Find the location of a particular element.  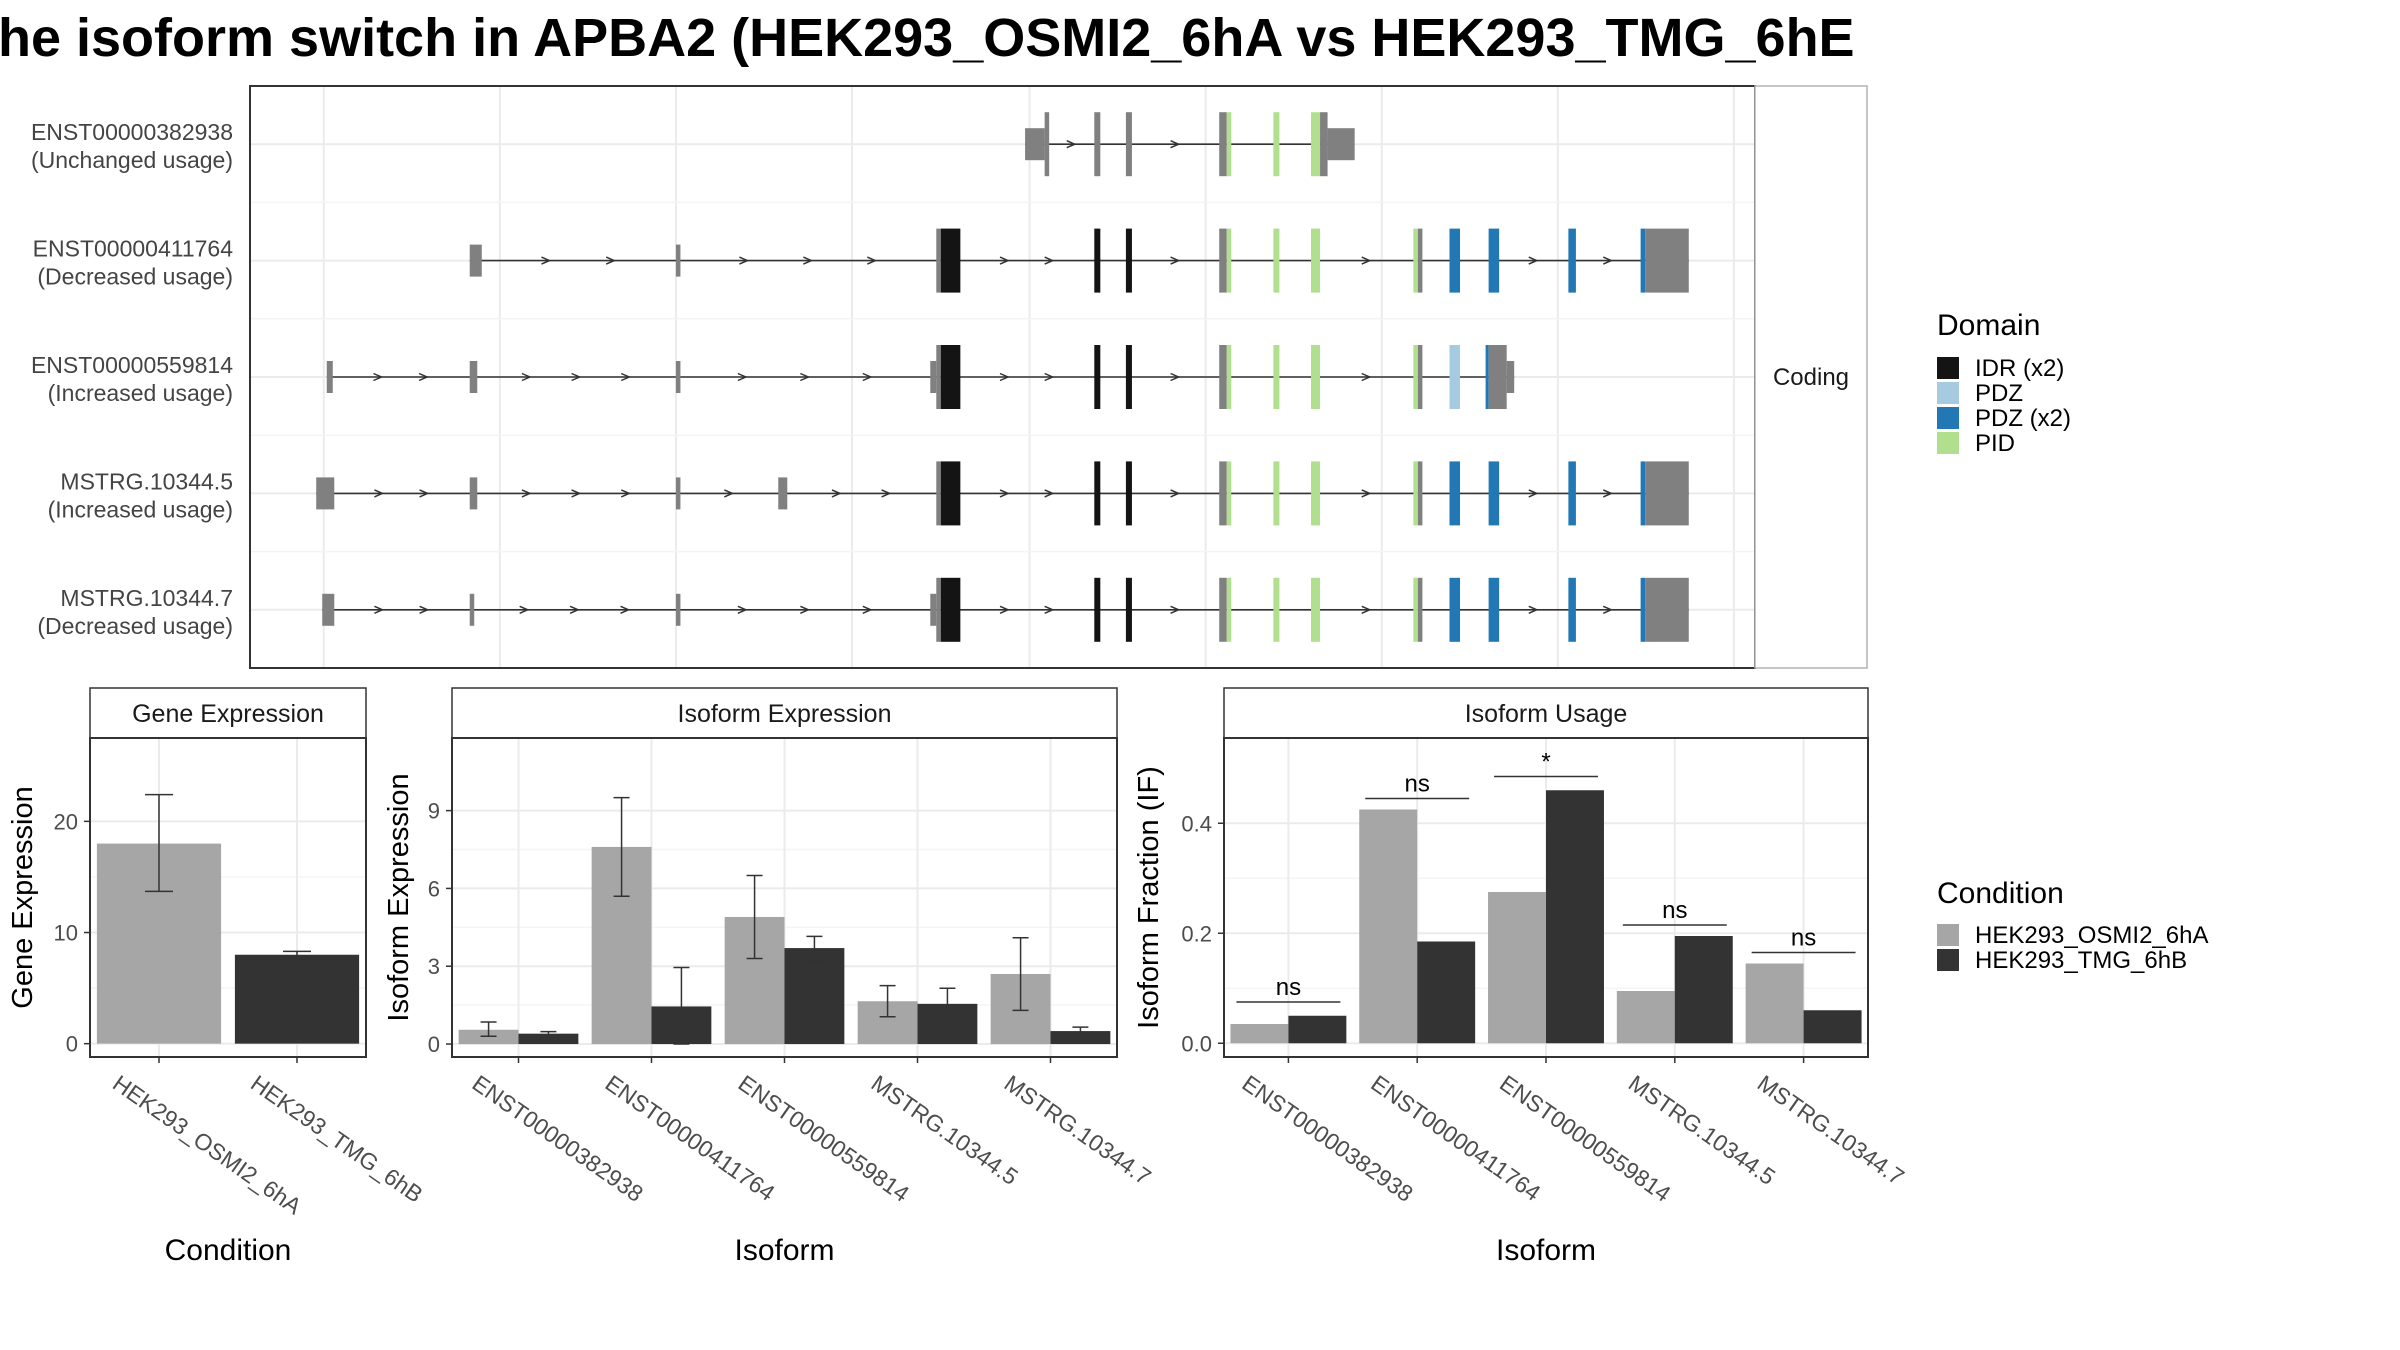

y-tick-label: 0.4 is located at coordinates (1196, 823).